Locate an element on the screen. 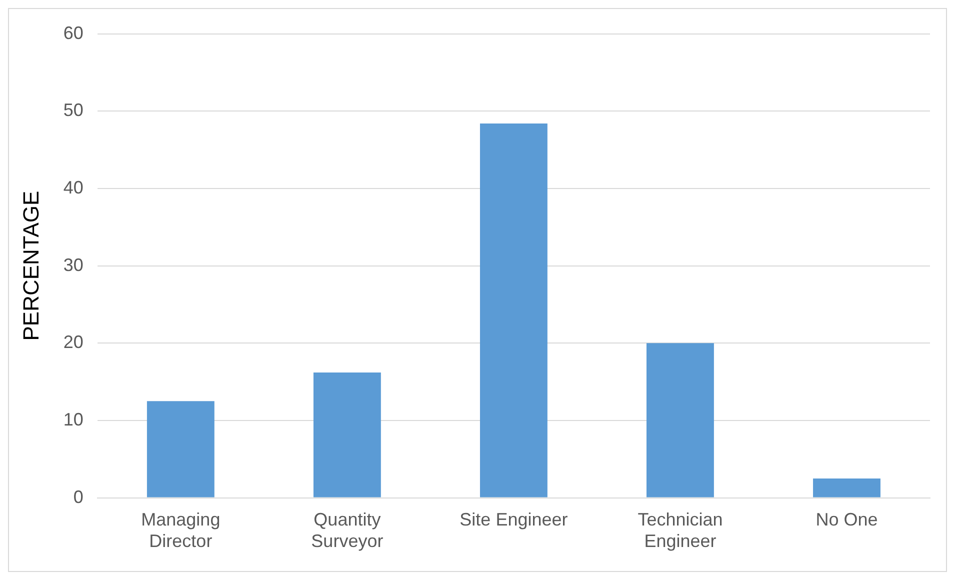 This screenshot has height=580, width=955. y-tick-label: 0 is located at coordinates (78, 496).